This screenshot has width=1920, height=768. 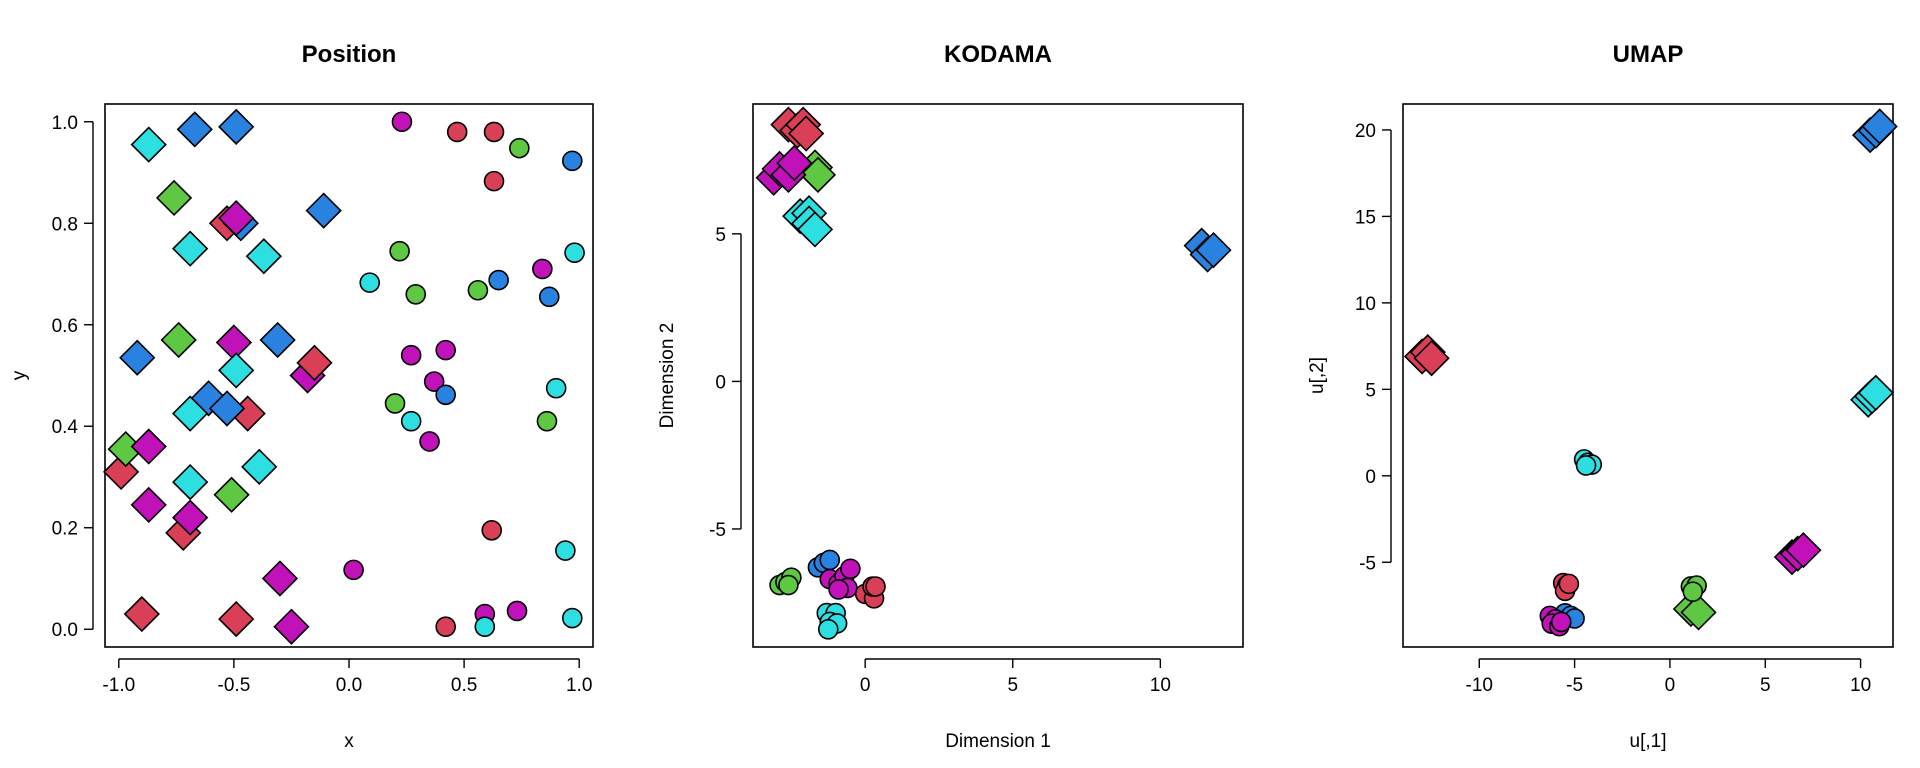 I want to click on x-tick-label: 0.5, so click(x=464, y=685).